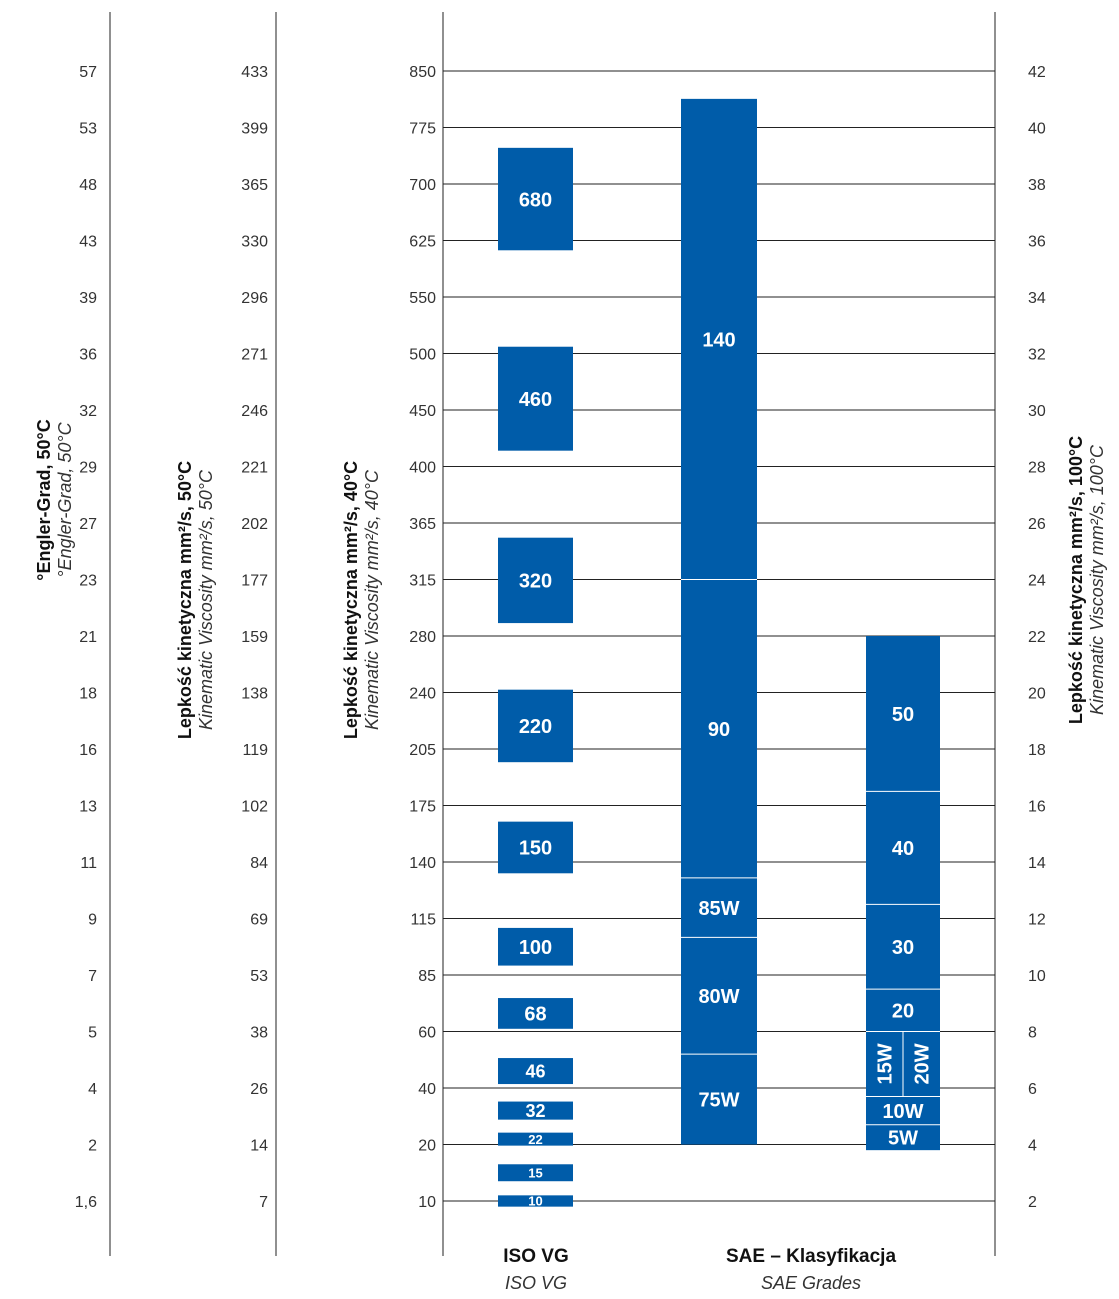 The width and height of the screenshot is (1119, 1299). I want to click on iso-vg-15-bar, so click(535, 1173).